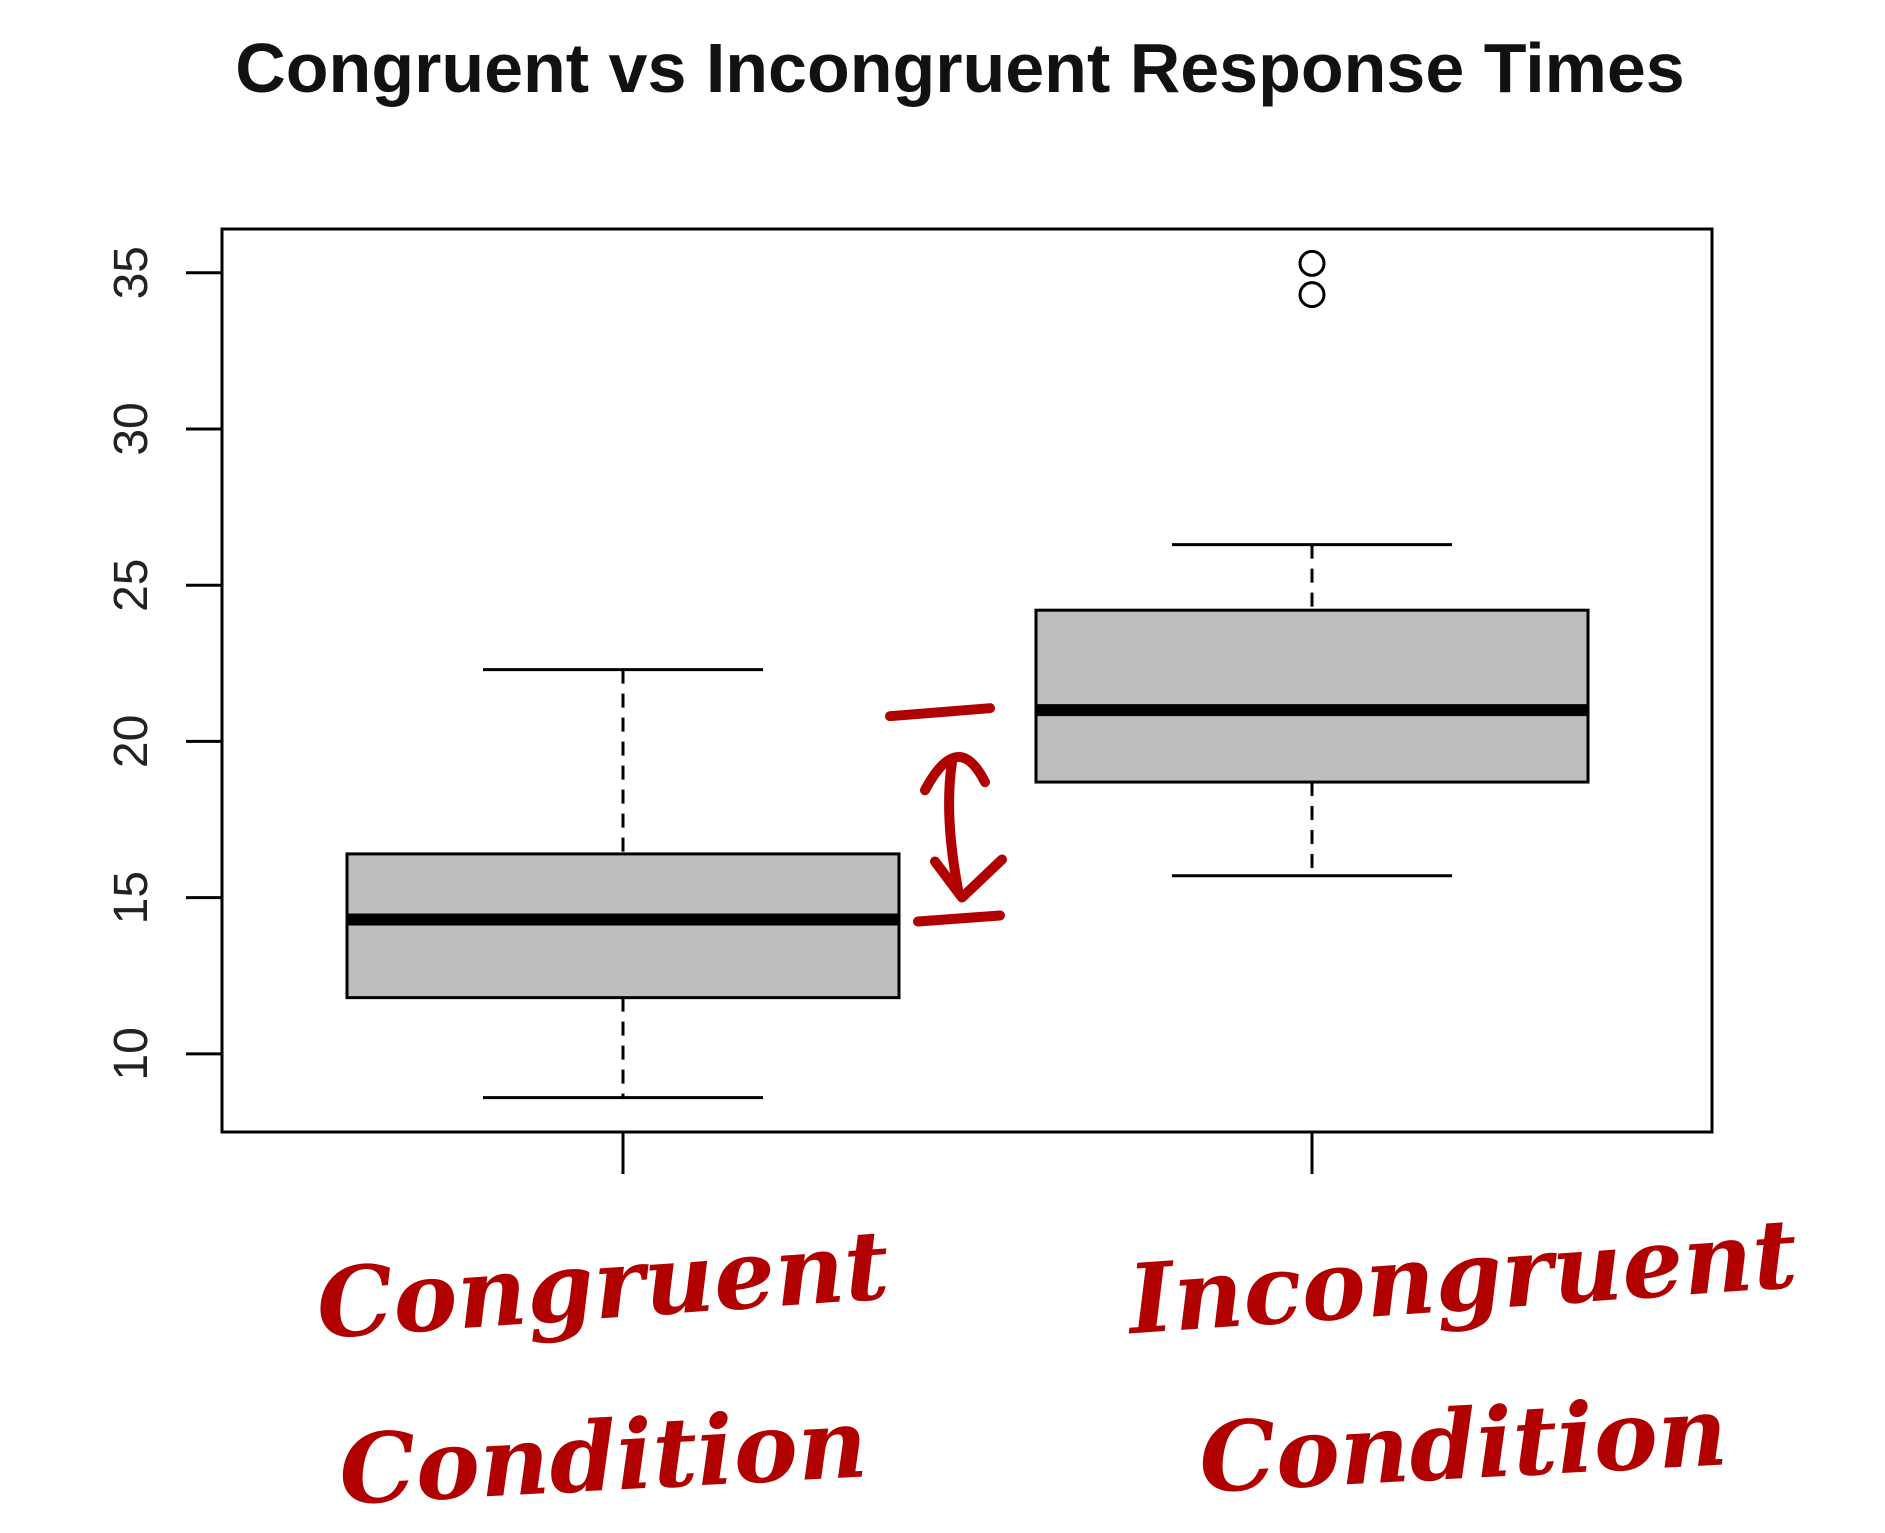  What do you see at coordinates (959, 918) in the screenshot?
I see `arrow-bottom-bar` at bounding box center [959, 918].